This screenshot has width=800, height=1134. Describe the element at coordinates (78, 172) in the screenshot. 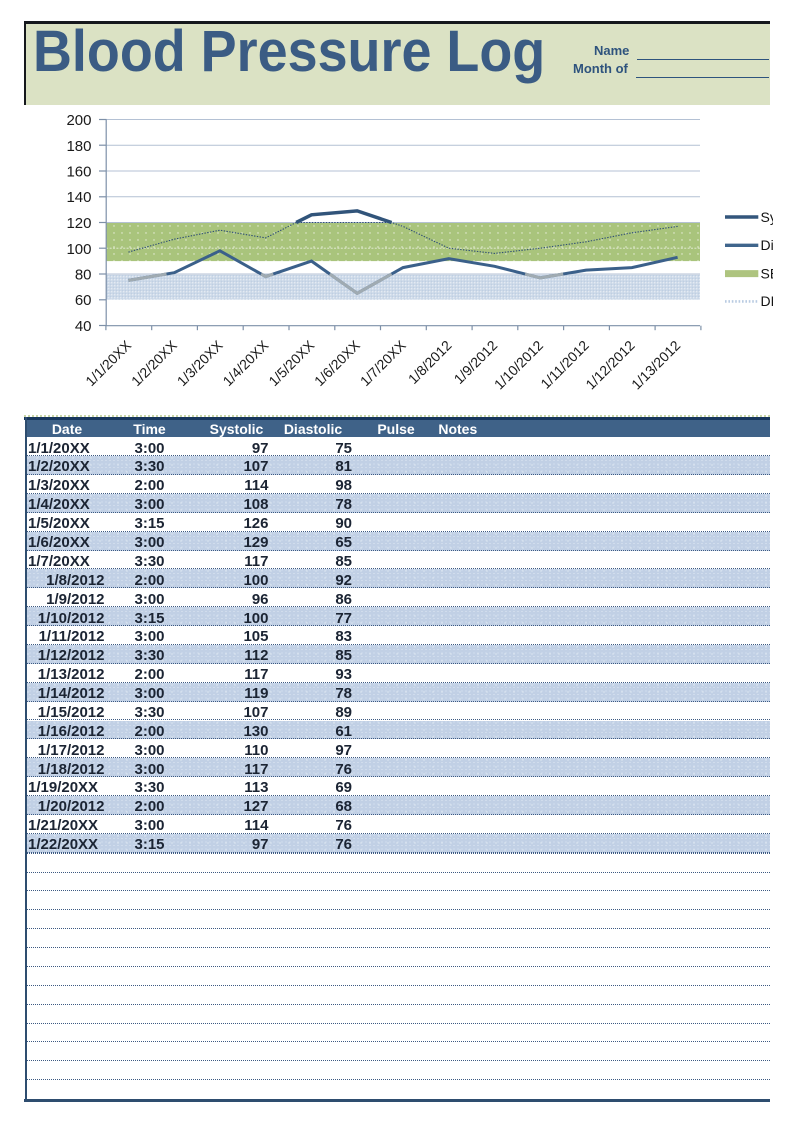

I see `svg-text: 160` at that location.